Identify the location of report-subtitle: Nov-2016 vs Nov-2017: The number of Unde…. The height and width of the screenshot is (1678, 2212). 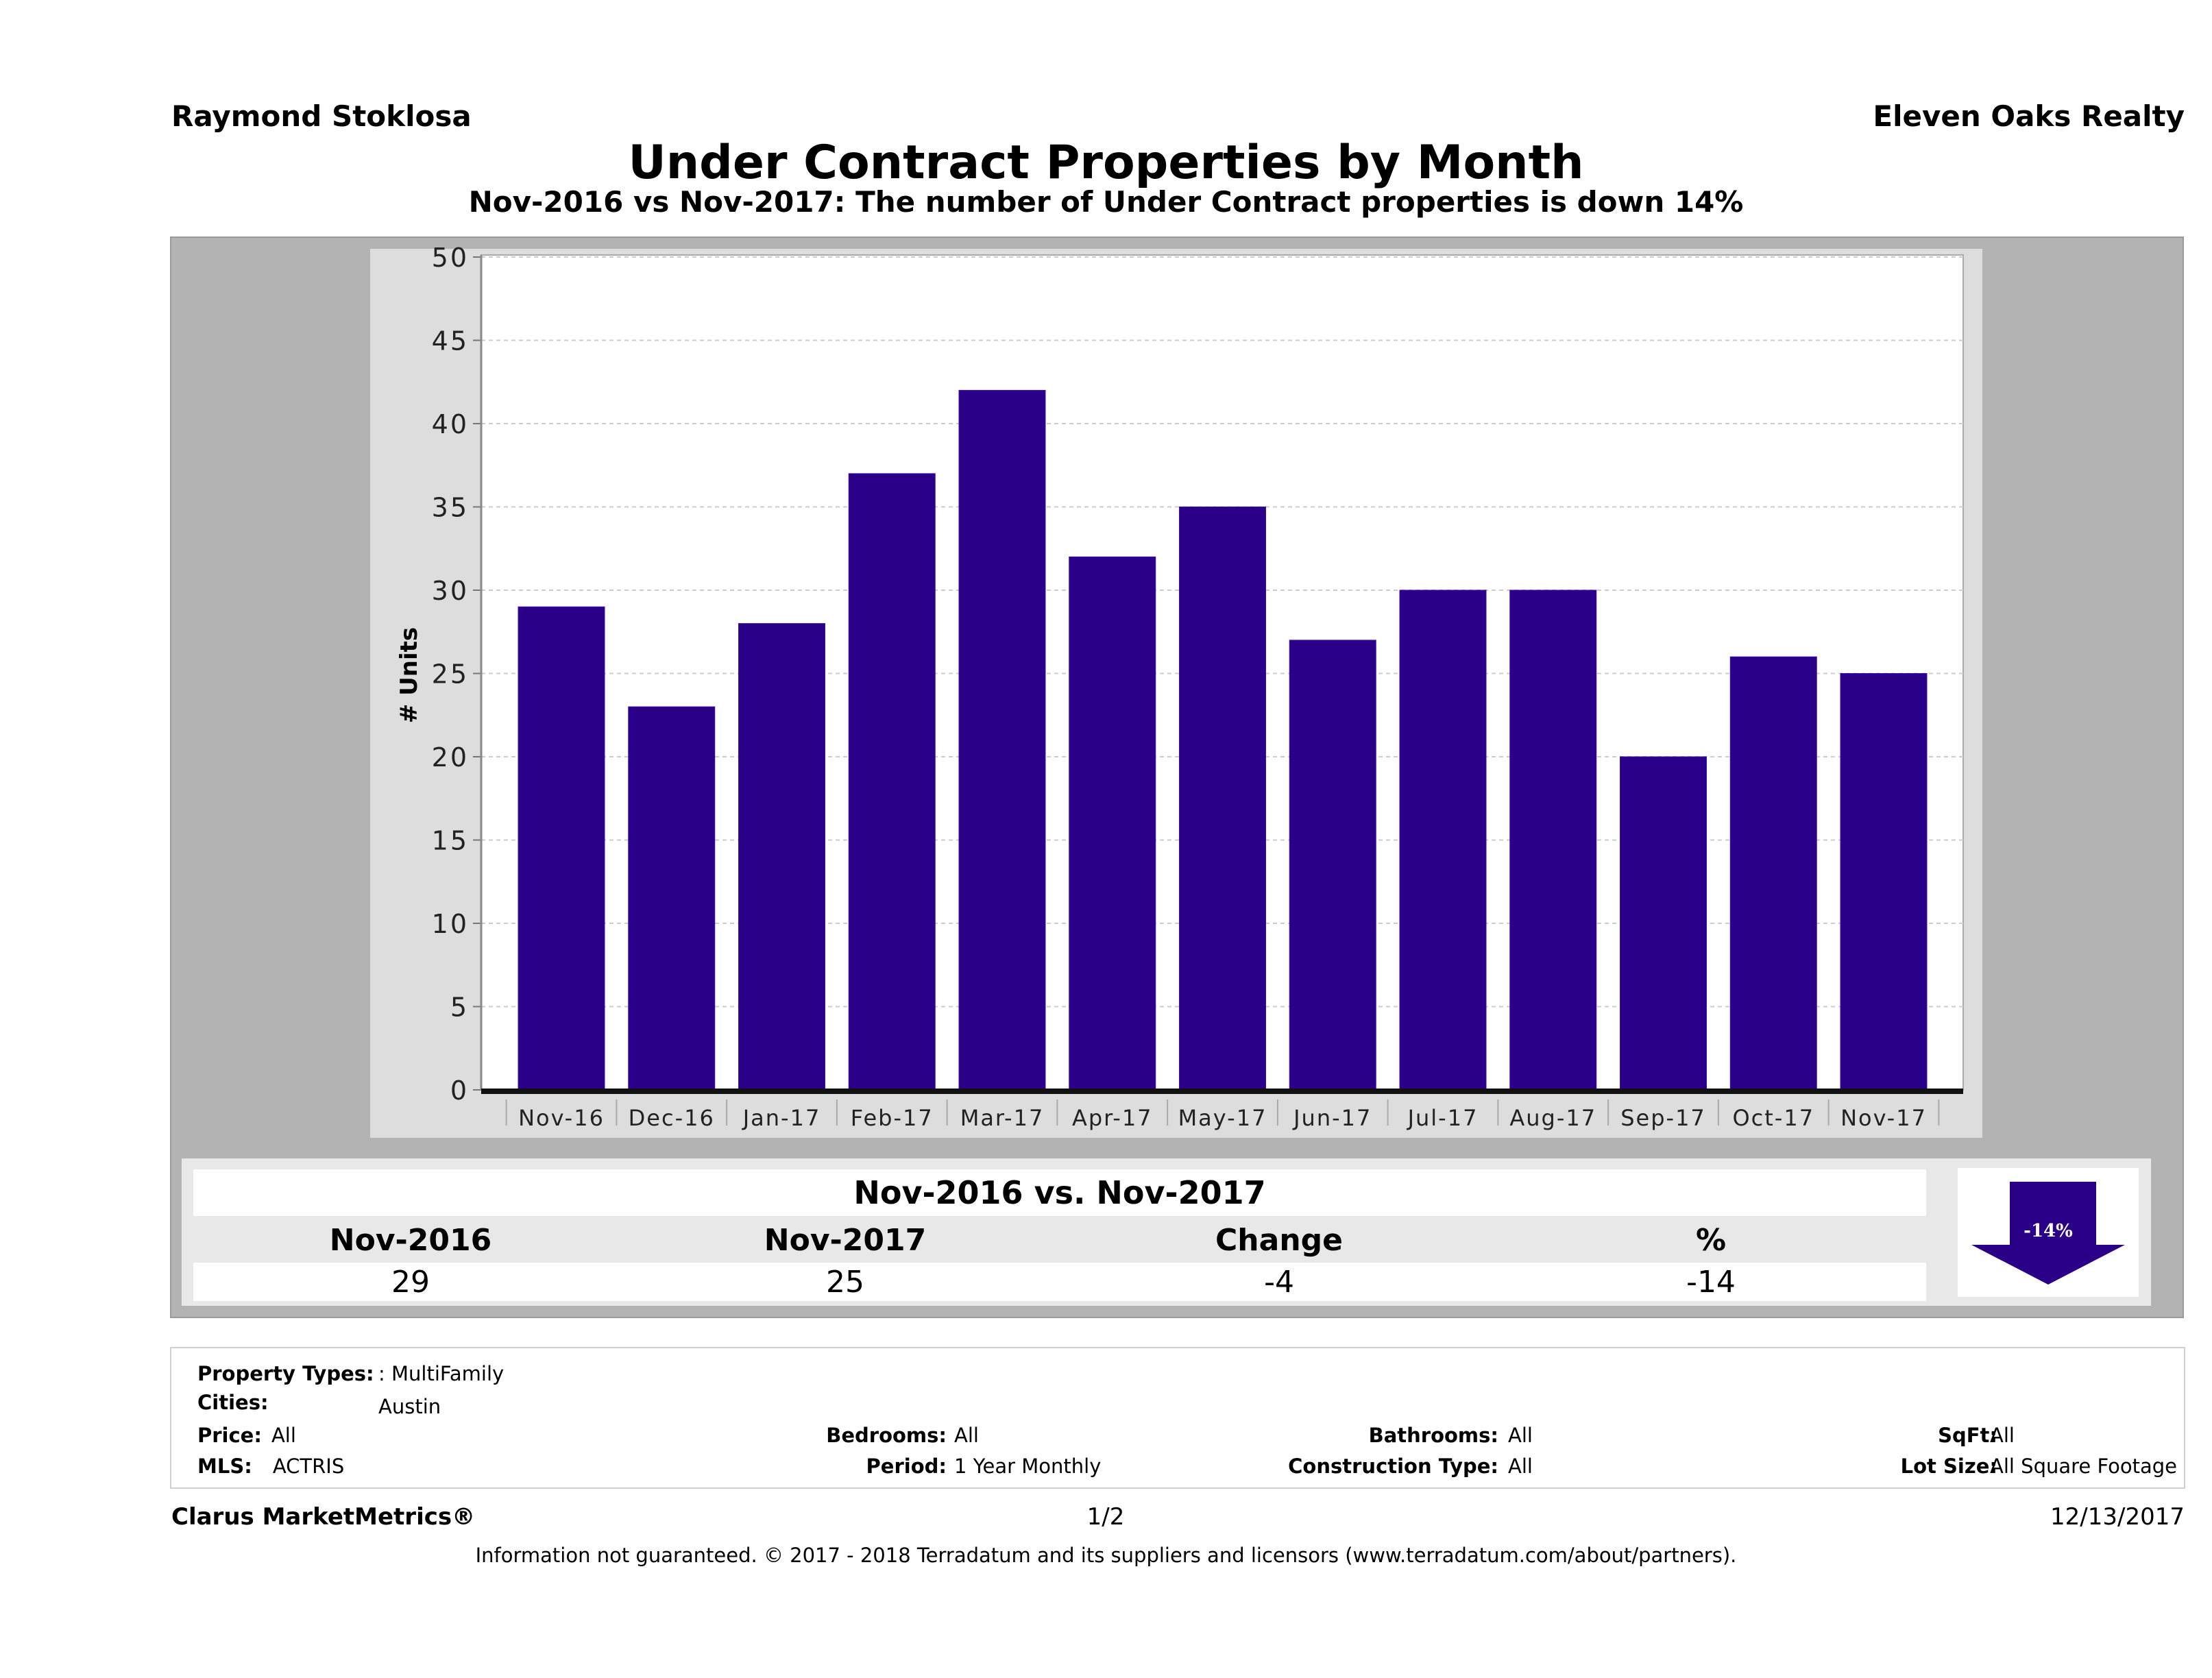
(1106, 202).